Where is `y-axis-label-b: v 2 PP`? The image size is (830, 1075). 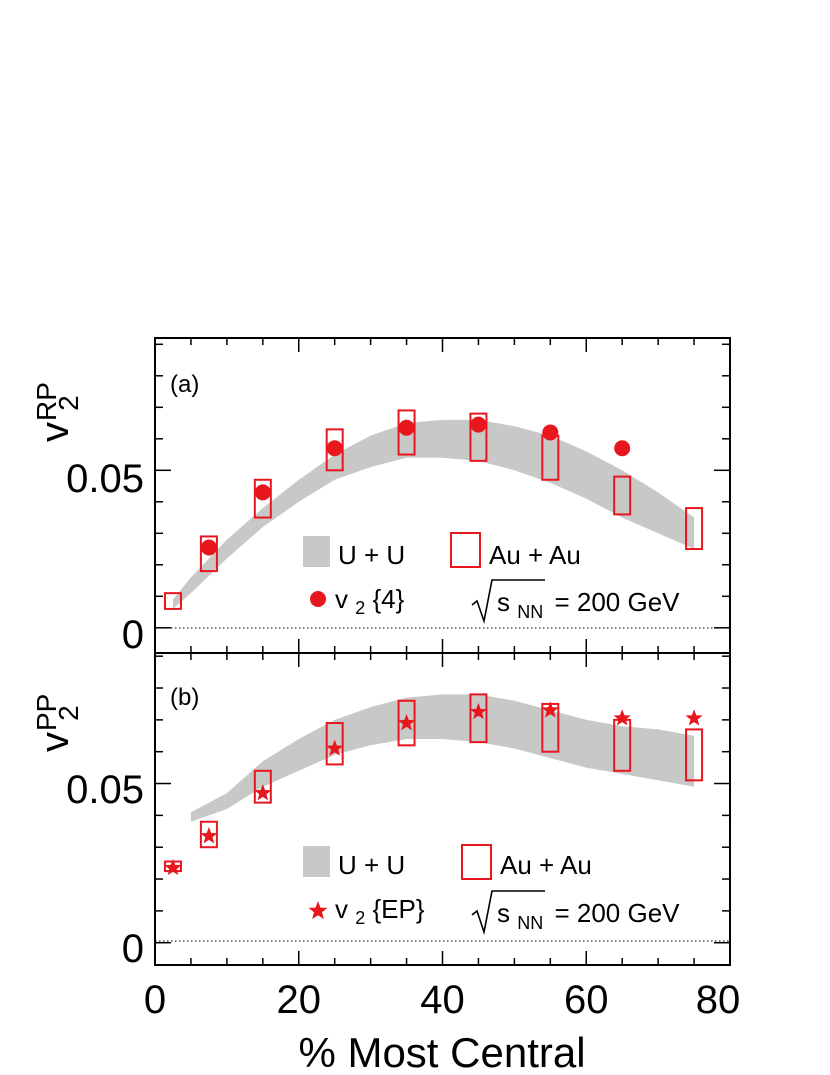 y-axis-label-b: v 2 PP is located at coordinates (57, 723).